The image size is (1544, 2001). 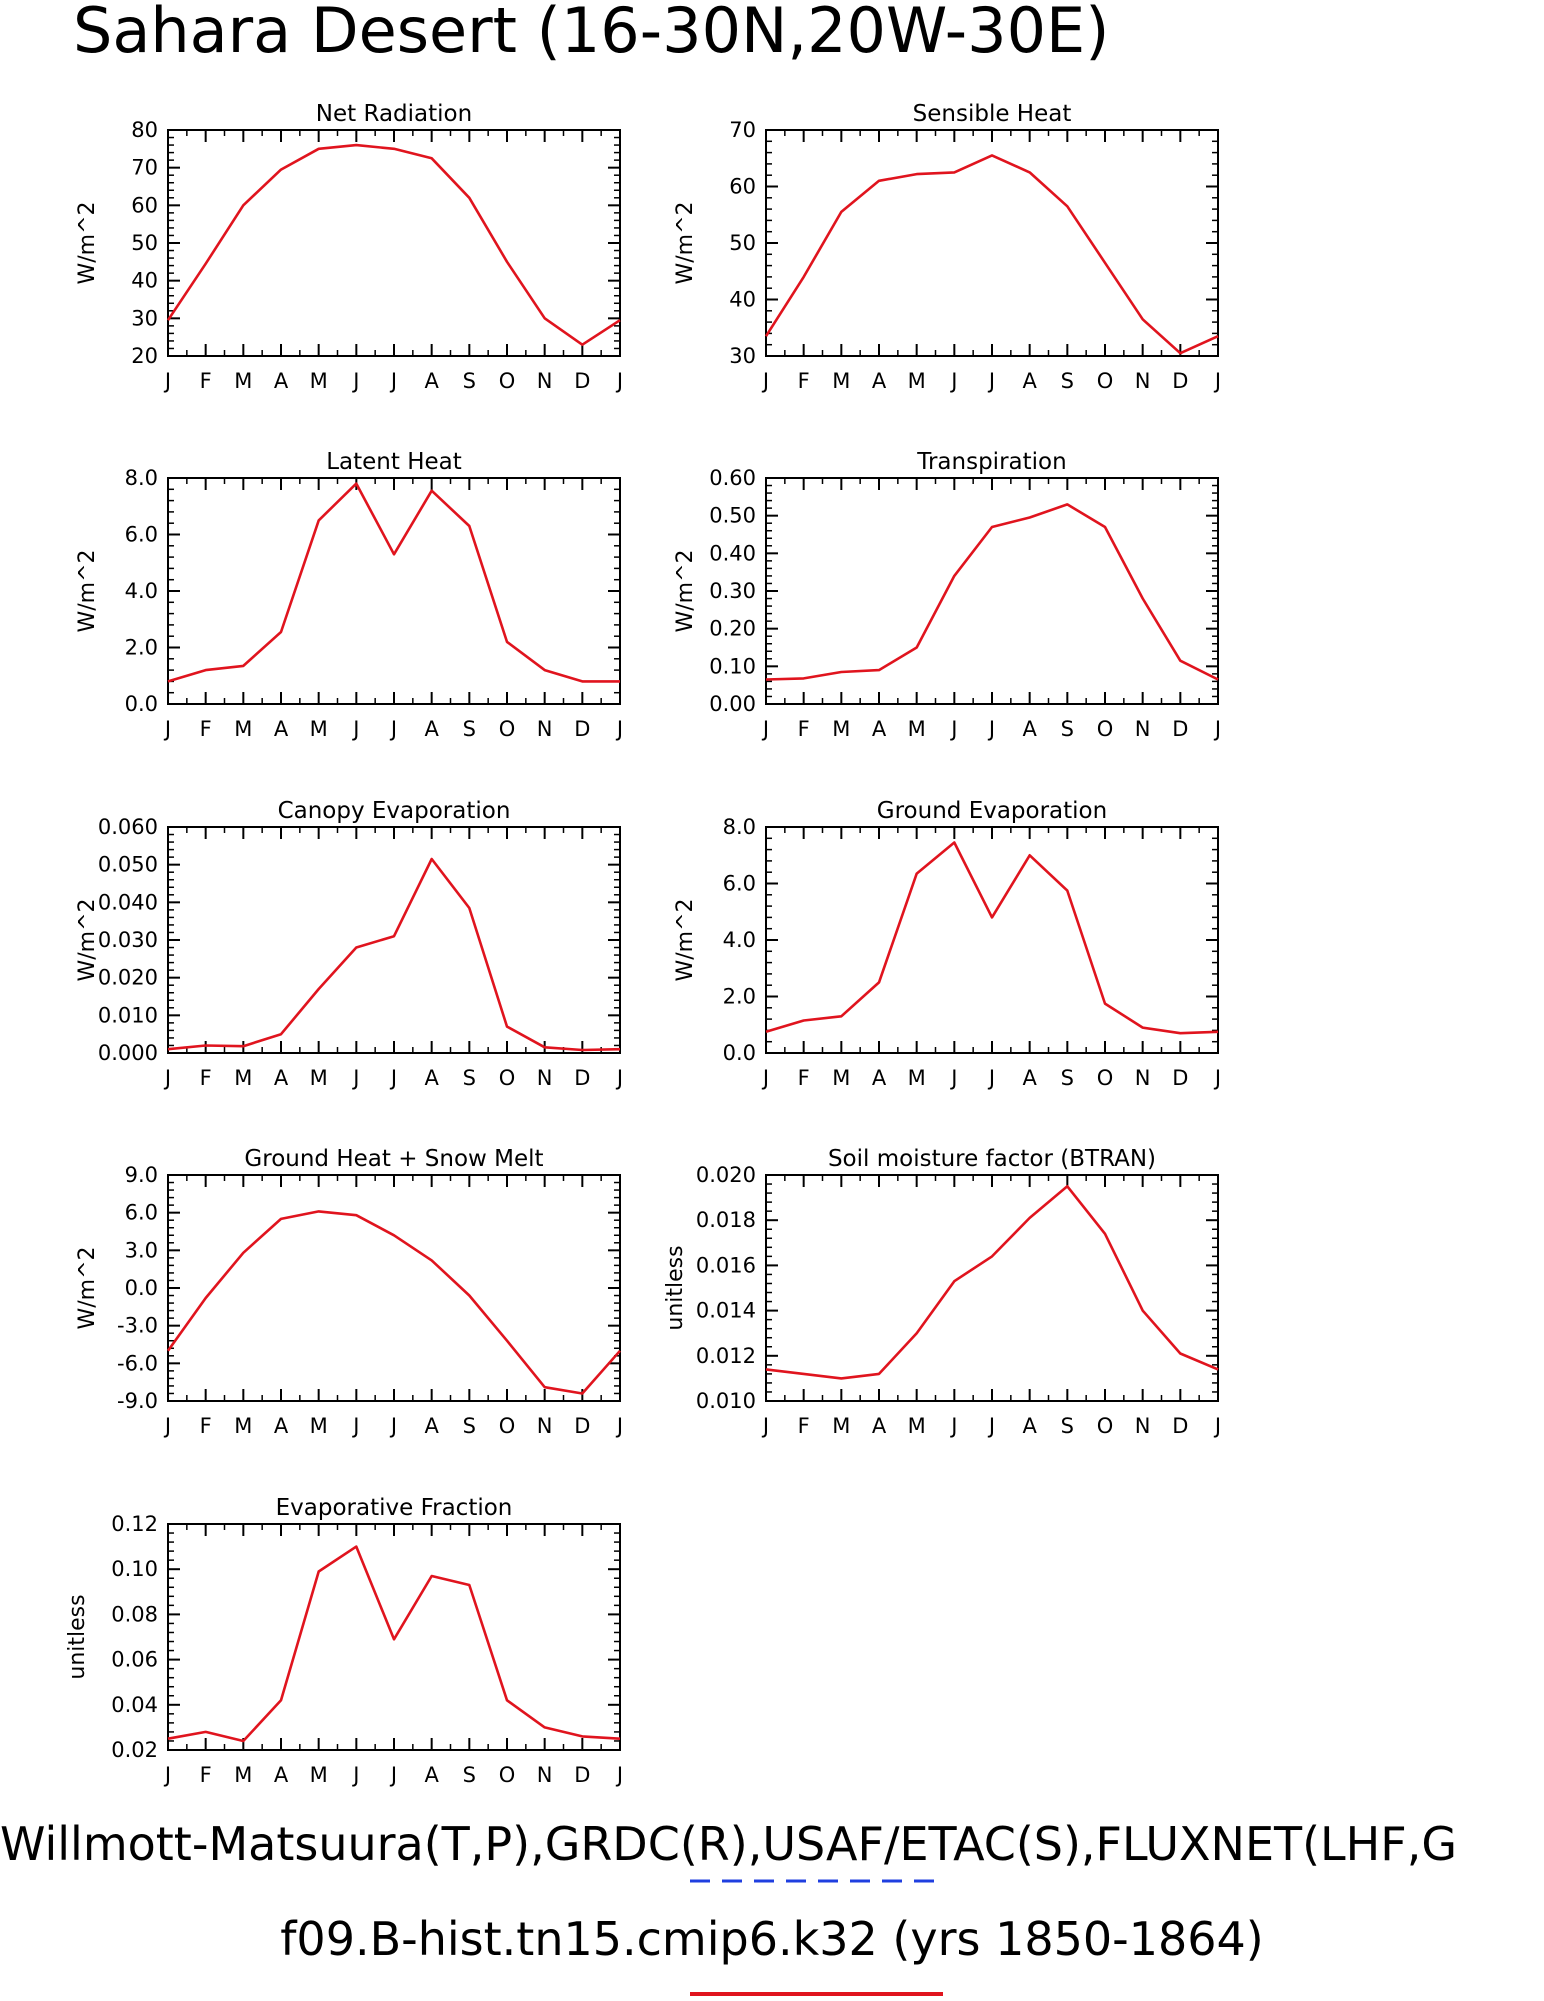 What do you see at coordinates (128, 827) in the screenshot?
I see `y-tick-label: 0.060` at bounding box center [128, 827].